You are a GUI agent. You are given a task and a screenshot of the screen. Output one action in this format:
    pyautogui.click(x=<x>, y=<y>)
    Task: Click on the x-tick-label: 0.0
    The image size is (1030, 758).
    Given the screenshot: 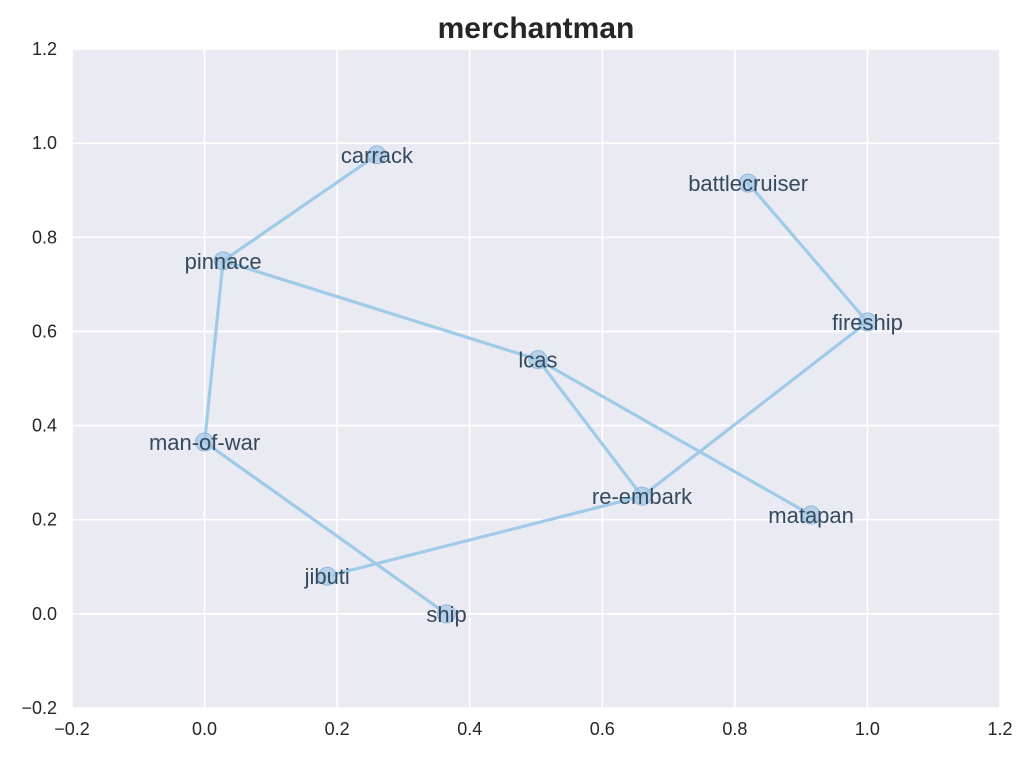 What is the action you would take?
    pyautogui.click(x=204, y=729)
    